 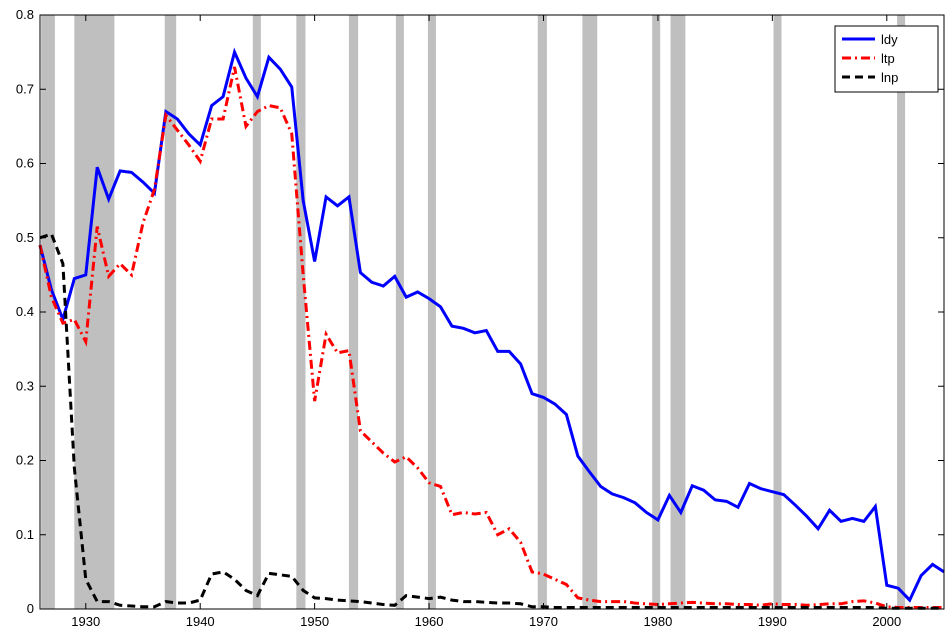 I want to click on x-tick-label: 2000, so click(x=886, y=621).